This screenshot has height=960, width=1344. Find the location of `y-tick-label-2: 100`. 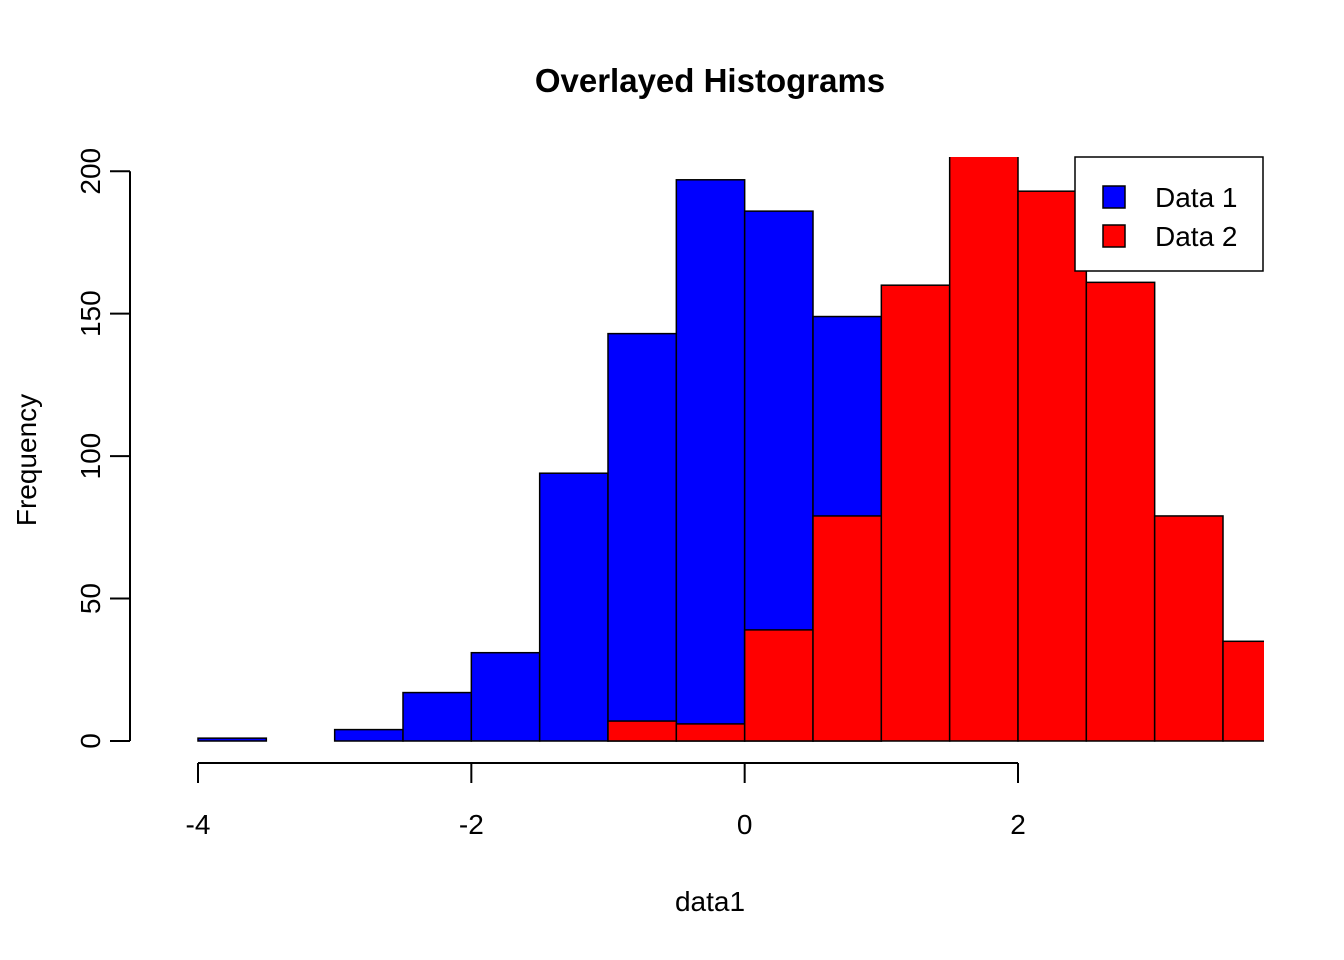

y-tick-label-2: 100 is located at coordinates (90, 456).